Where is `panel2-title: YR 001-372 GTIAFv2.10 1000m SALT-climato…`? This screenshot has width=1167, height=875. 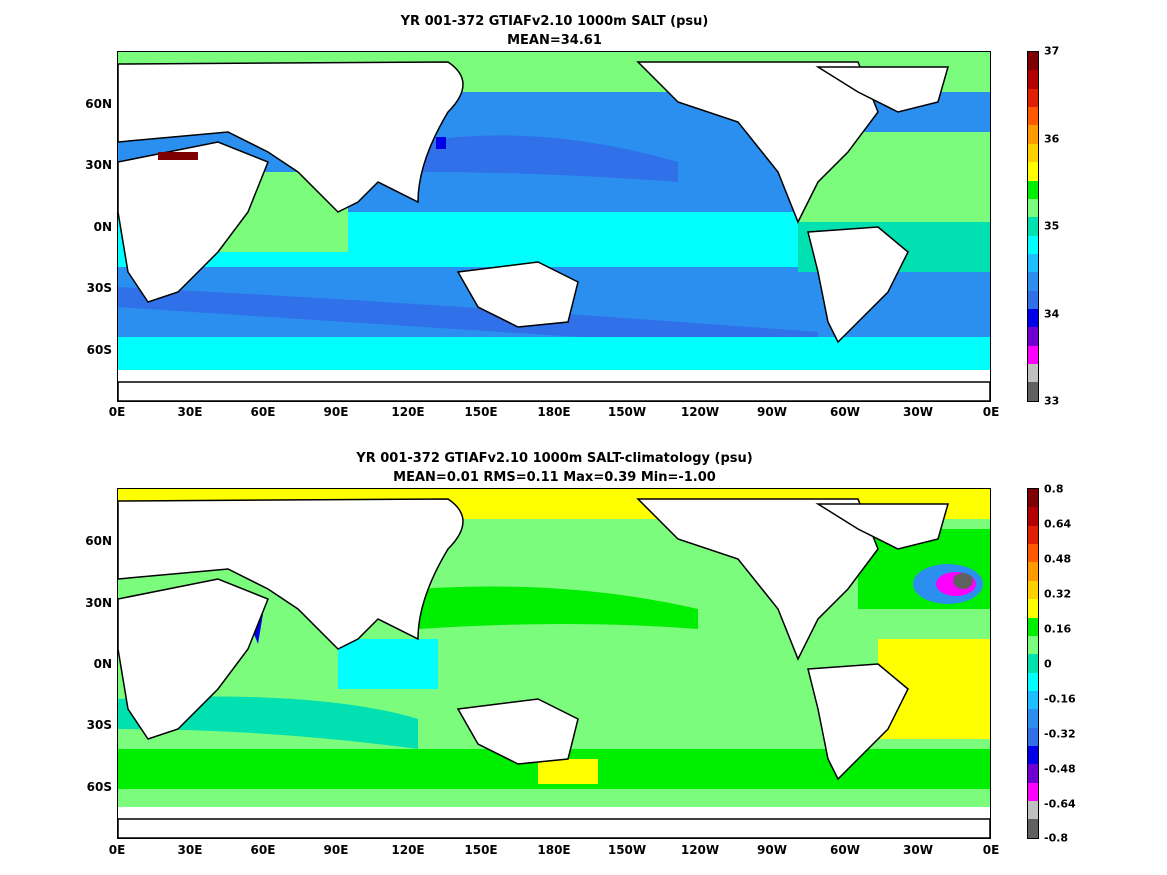 panel2-title: YR 001-372 GTIAFv2.10 1000m SALT-climato… is located at coordinates (554, 468).